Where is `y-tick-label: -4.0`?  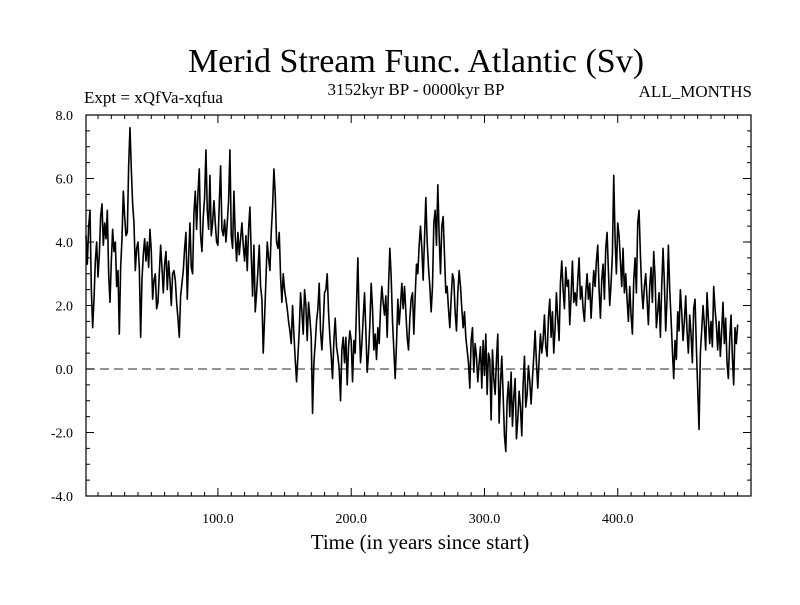 y-tick-label: -4.0 is located at coordinates (62, 497).